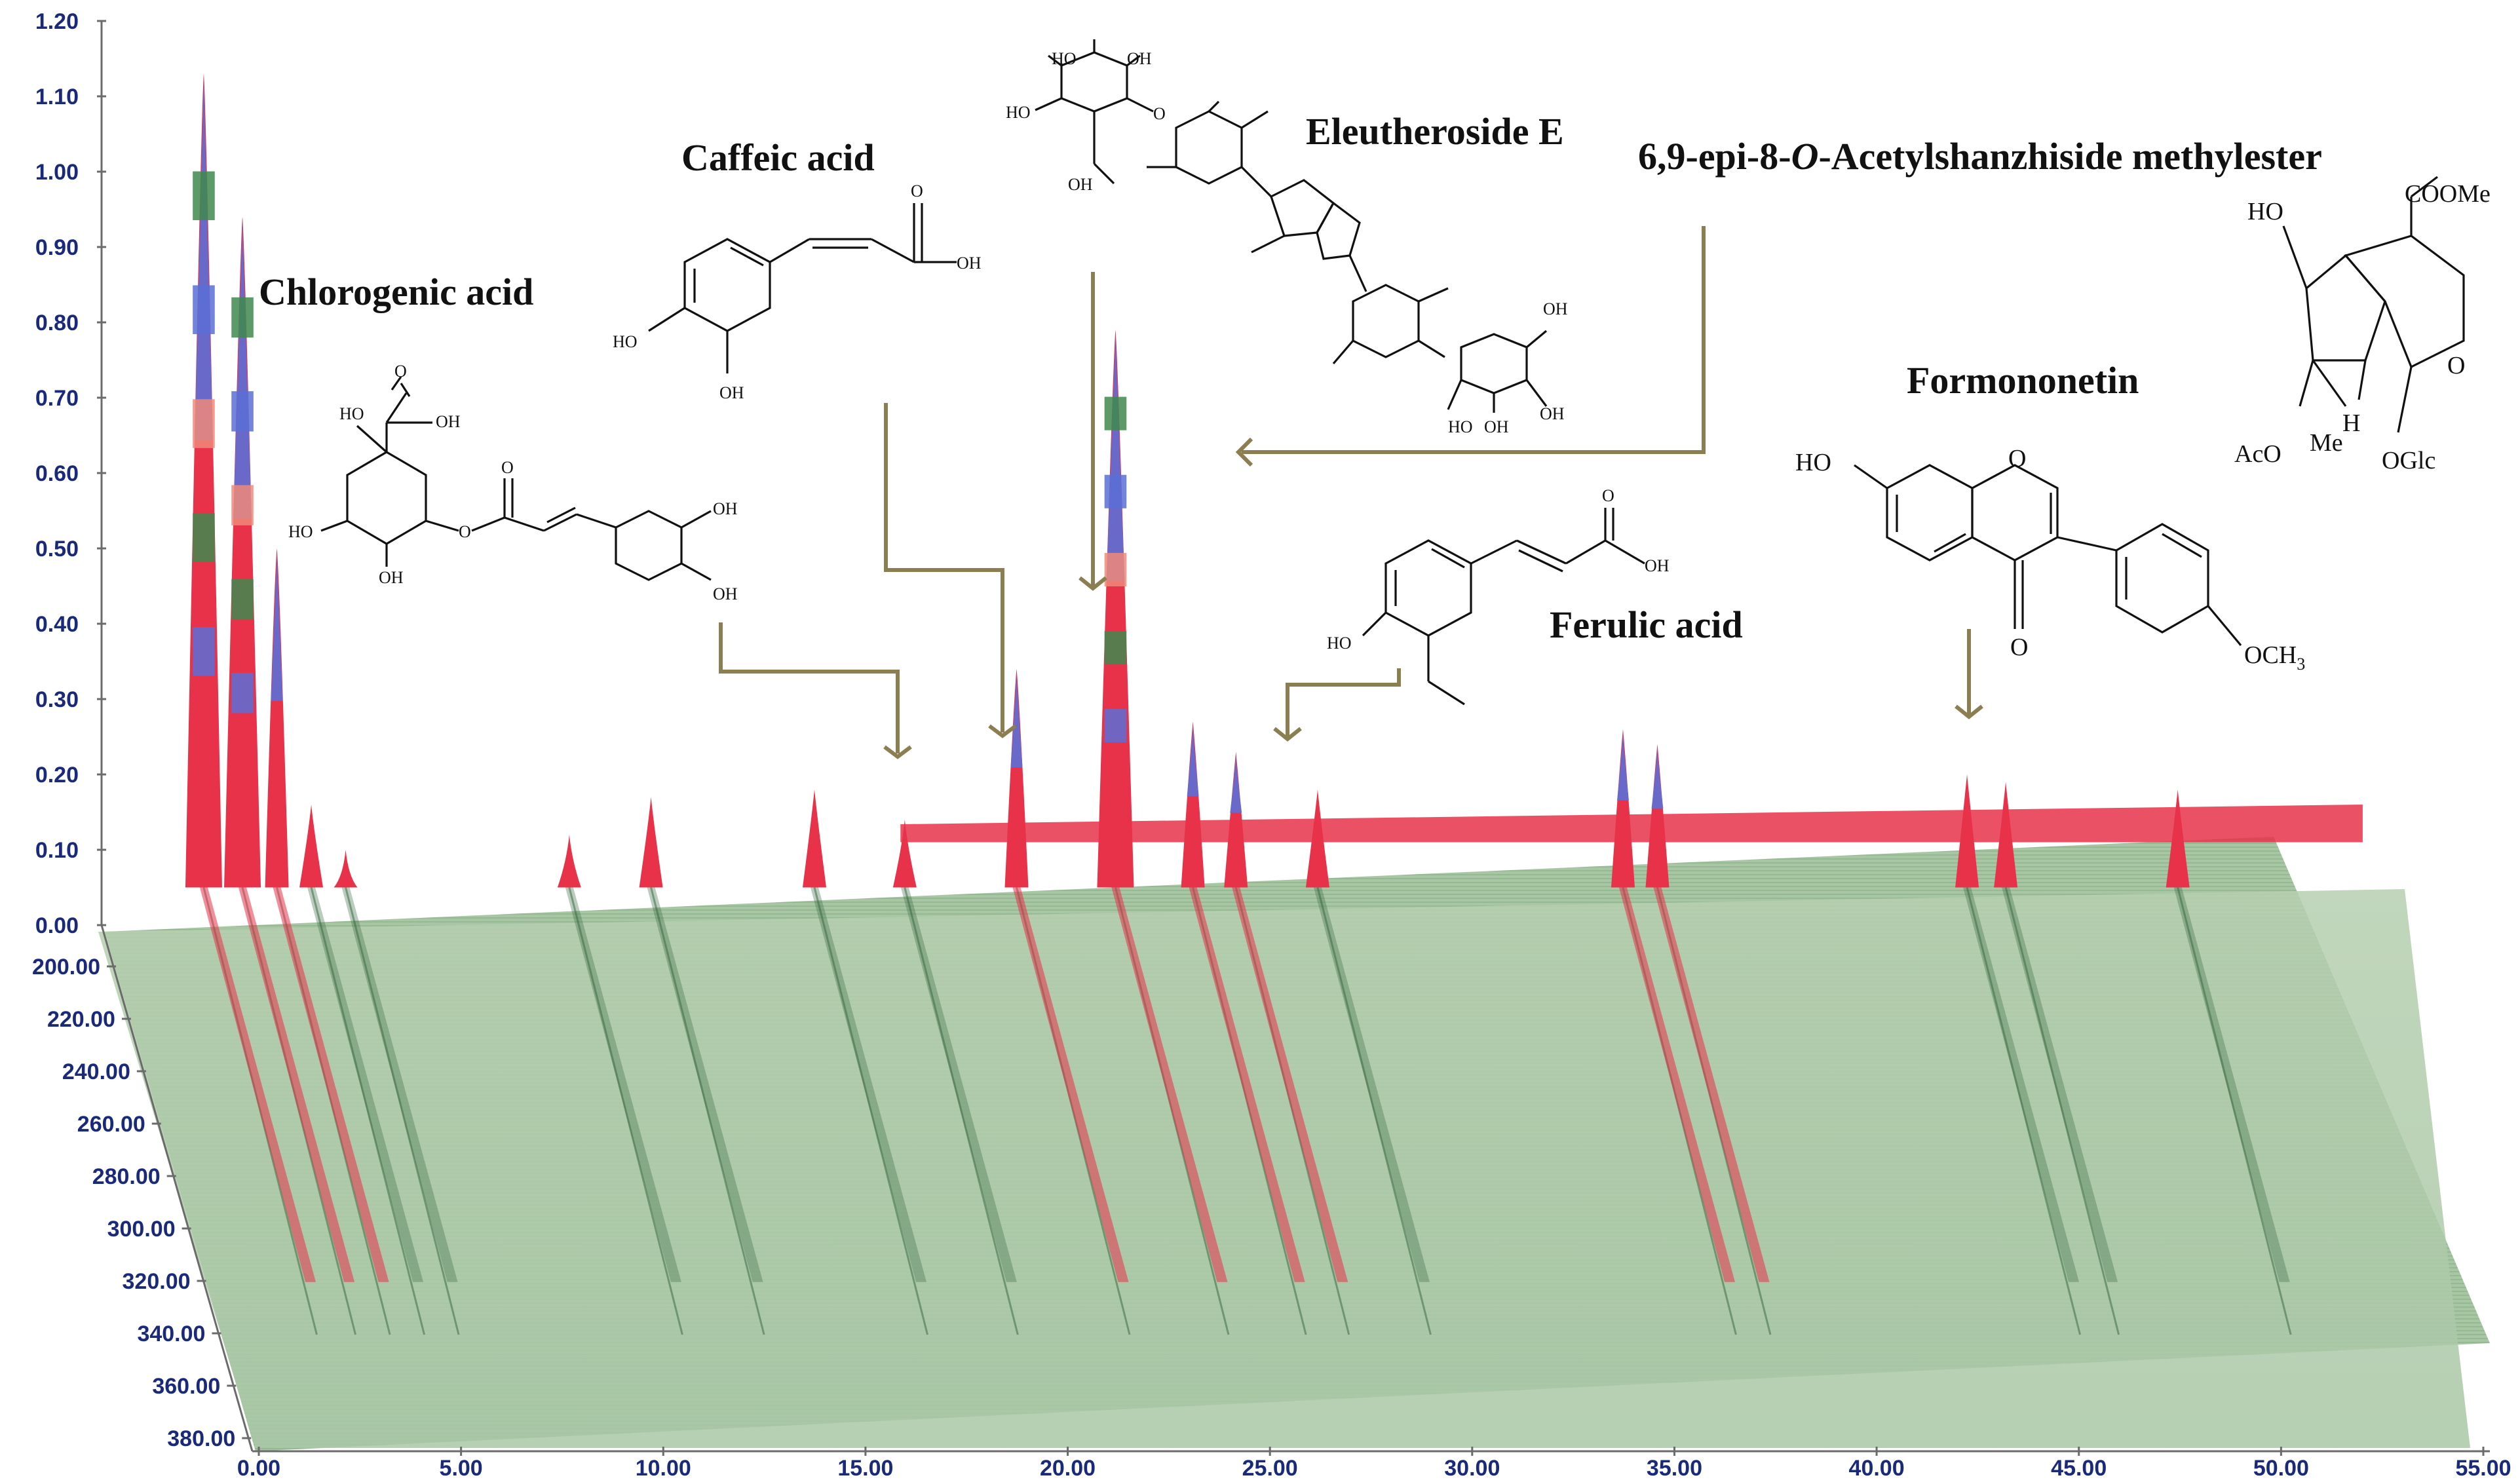 The width and height of the screenshot is (2520, 1484). I want to click on y-tick-label: 0.40, so click(57, 624).